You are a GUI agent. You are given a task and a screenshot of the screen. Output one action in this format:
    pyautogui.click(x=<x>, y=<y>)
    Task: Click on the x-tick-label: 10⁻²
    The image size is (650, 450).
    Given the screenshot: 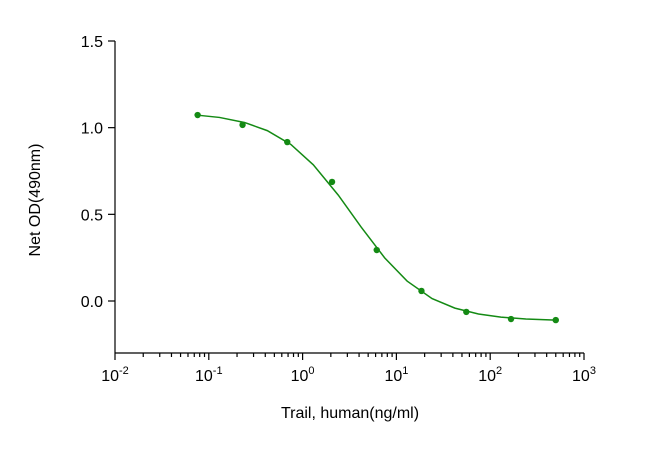 What is the action you would take?
    pyautogui.click(x=115, y=375)
    